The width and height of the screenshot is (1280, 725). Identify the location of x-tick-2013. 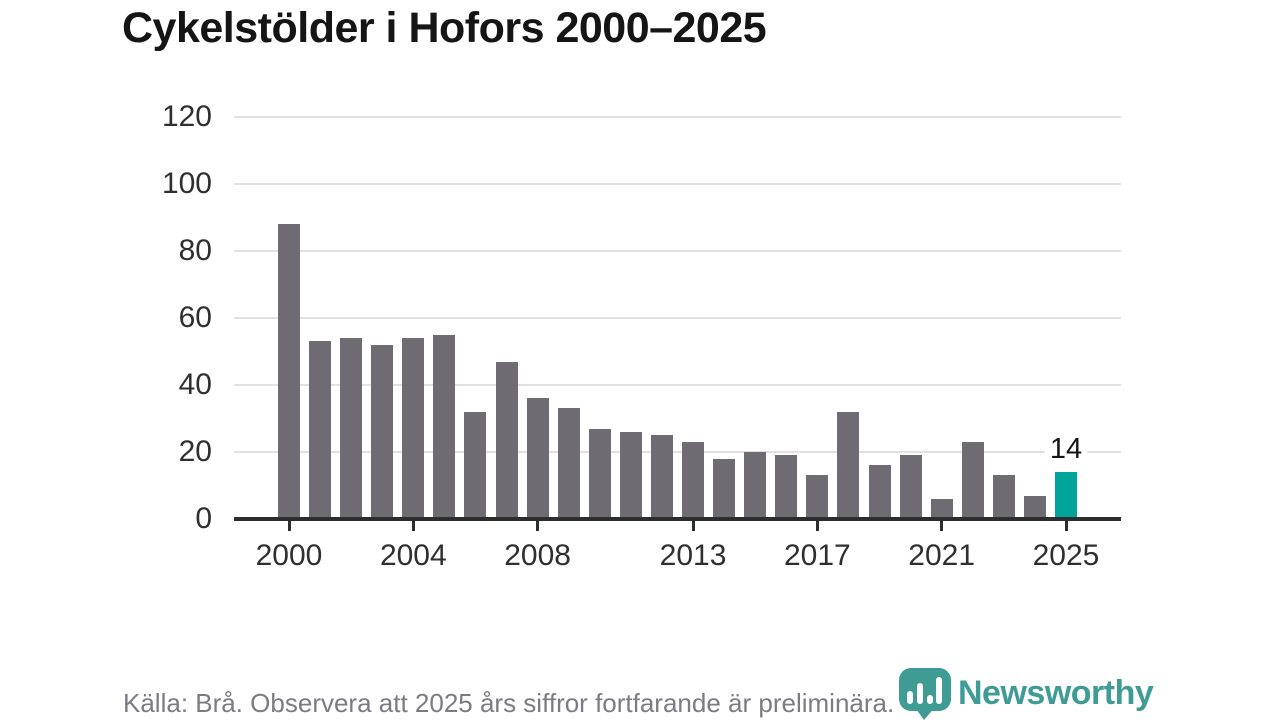
(693, 525).